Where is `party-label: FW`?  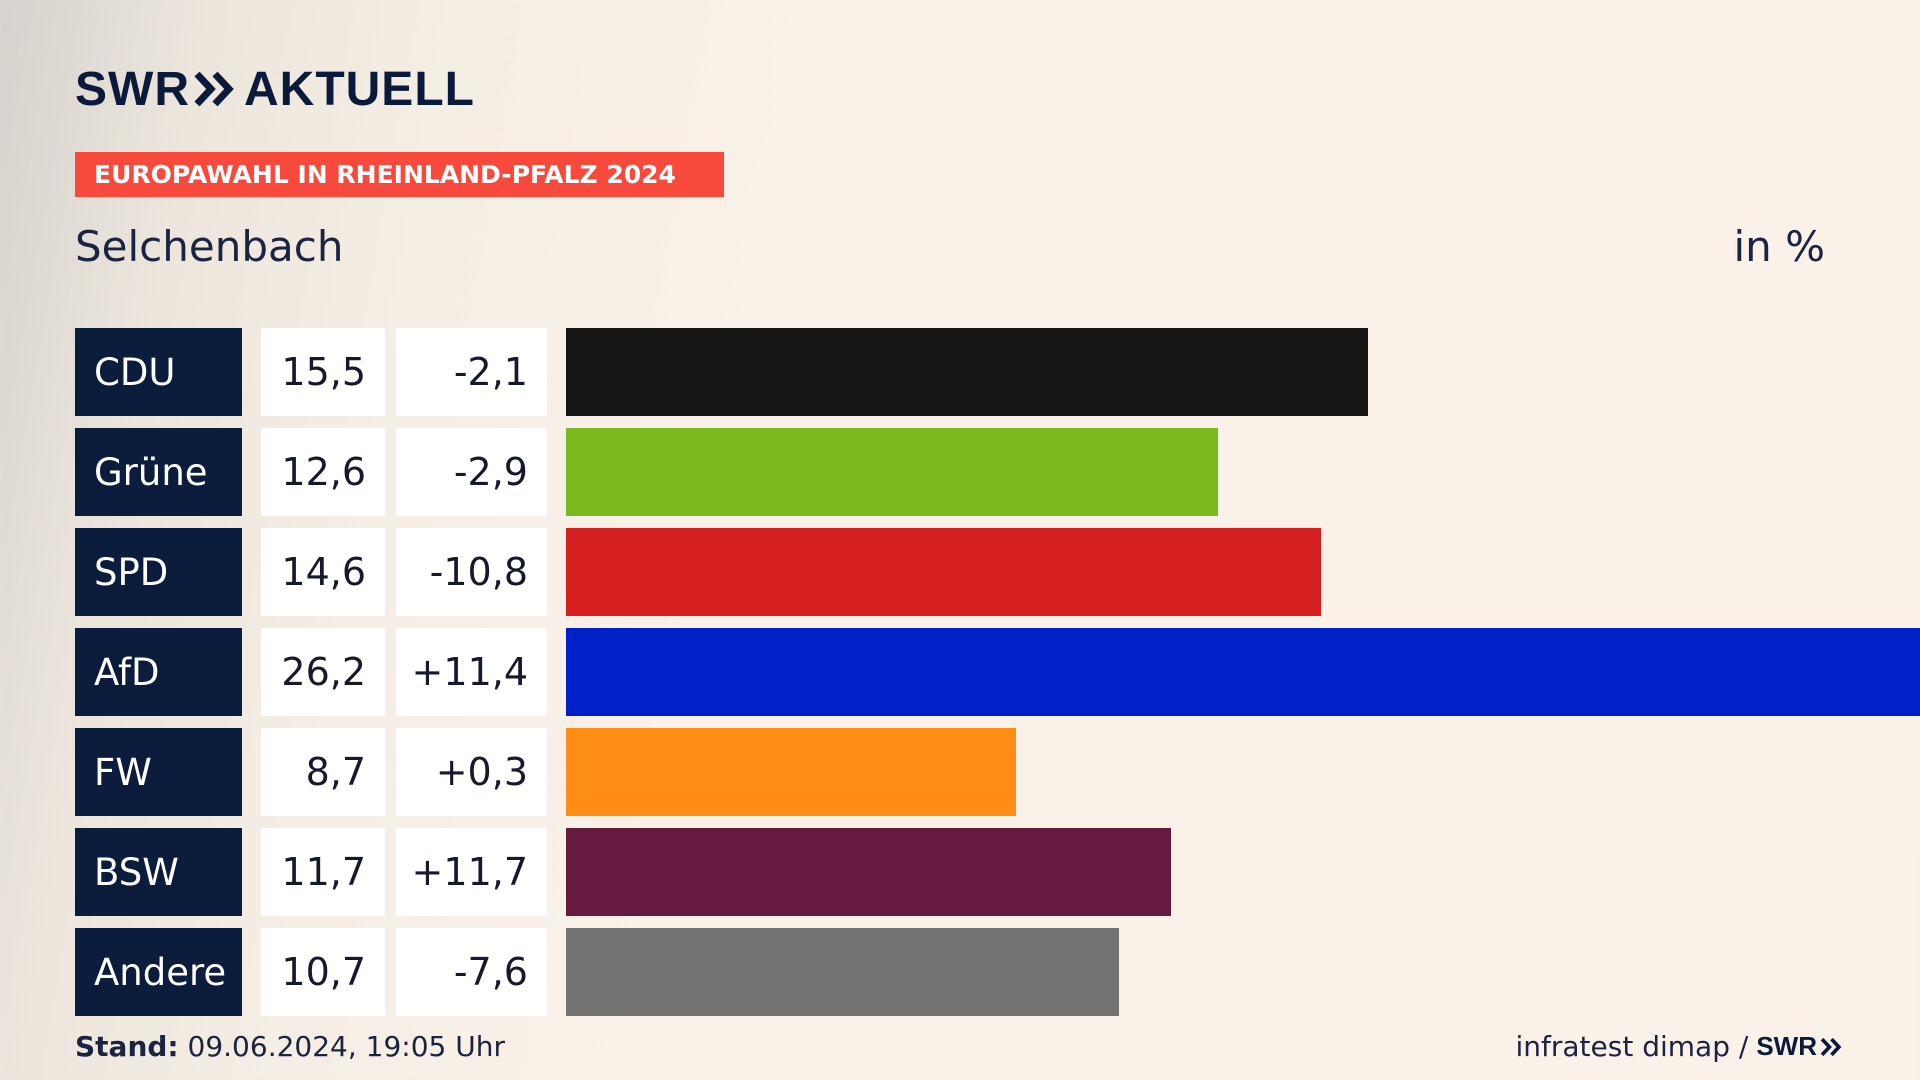 party-label: FW is located at coordinates (158, 772).